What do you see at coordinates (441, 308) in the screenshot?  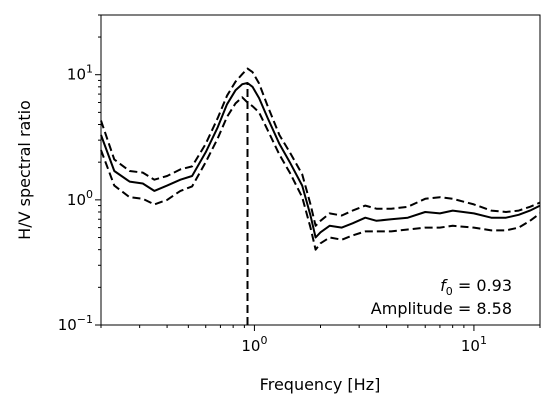 I see `amplitude-annotation: Amplitude = 8.58` at bounding box center [441, 308].